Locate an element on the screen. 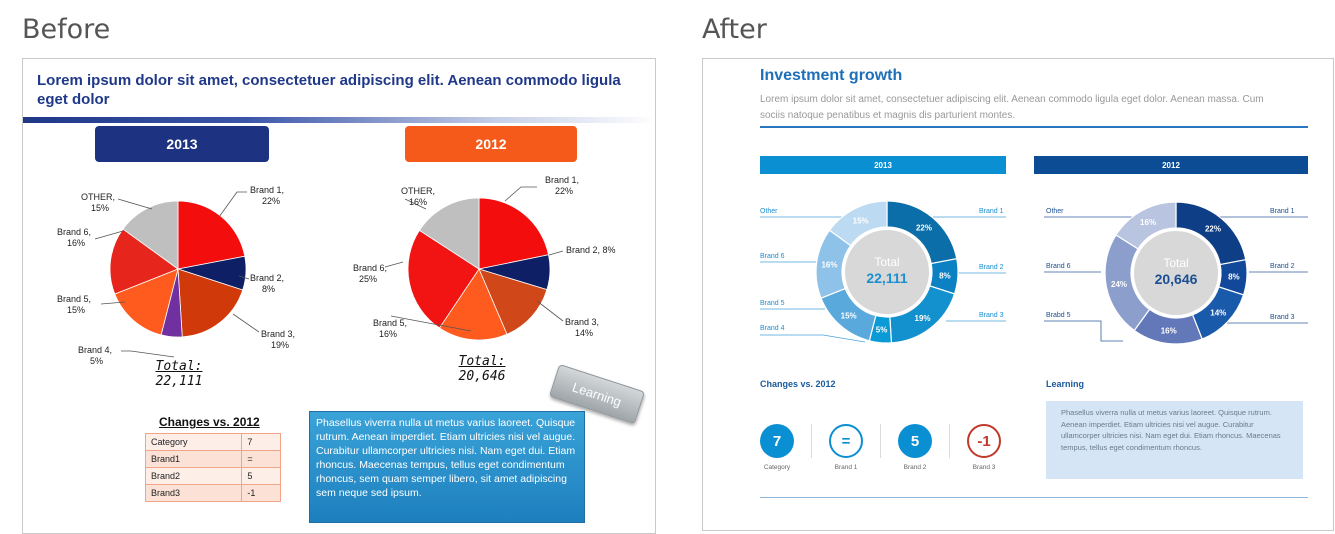 This screenshot has width=1335, height=534. after-2012-label-other: Other is located at coordinates (1055, 211).